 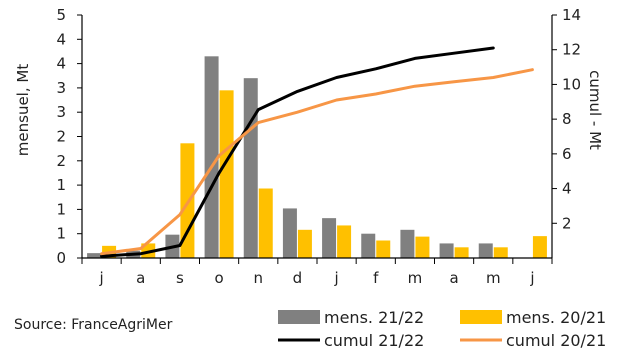 What do you see at coordinates (571, 15) in the screenshot?
I see `right-tick-label: 14` at bounding box center [571, 15].